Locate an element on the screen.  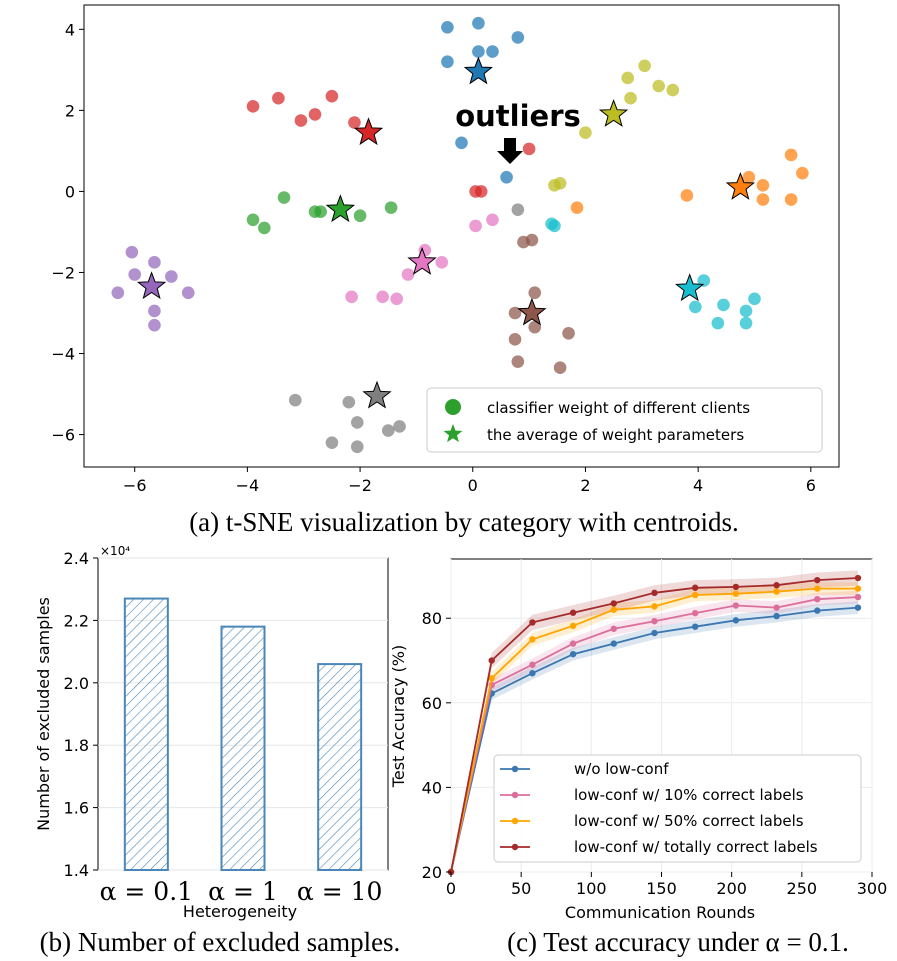
tsne-legend-box is located at coordinates (624, 420).